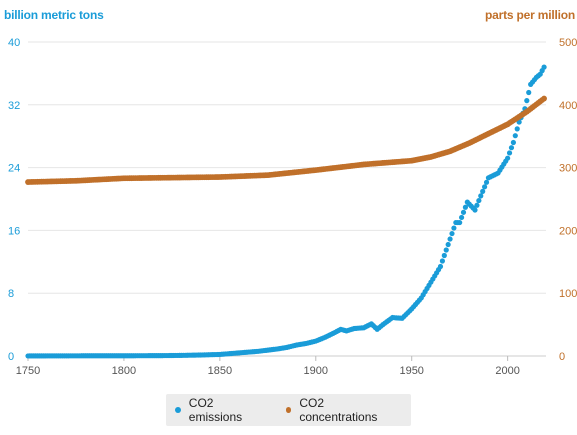 The width and height of the screenshot is (577, 435). I want to click on right-tick-label: 500, so click(568, 43).